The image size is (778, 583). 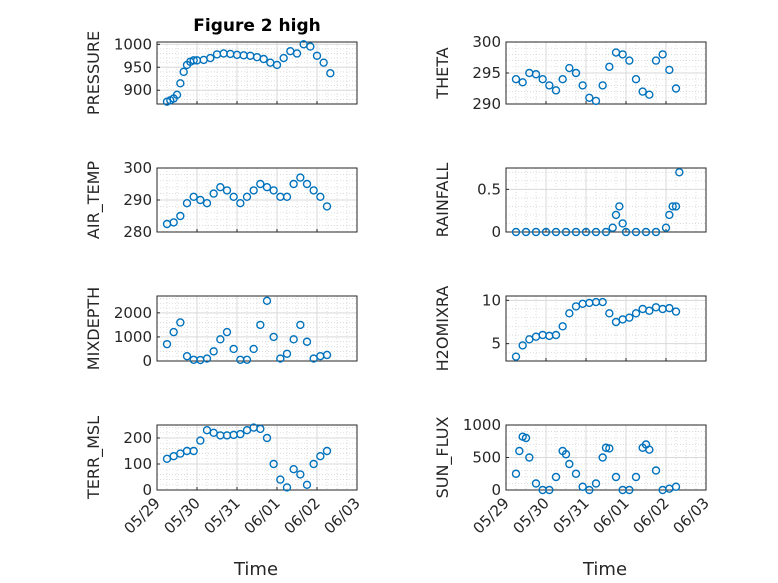 What do you see at coordinates (491, 515) in the screenshot?
I see `x-tick-label: 05/29` at bounding box center [491, 515].